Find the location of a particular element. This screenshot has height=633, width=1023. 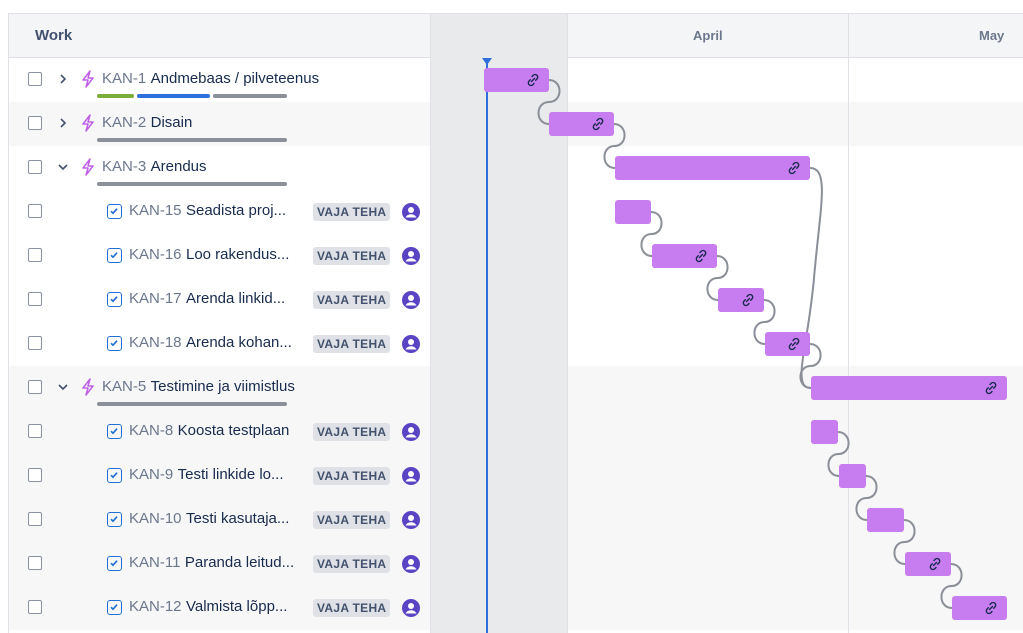

task-row: KAN-8 Koosta testplaan VAJA TEHA is located at coordinates (219, 432).